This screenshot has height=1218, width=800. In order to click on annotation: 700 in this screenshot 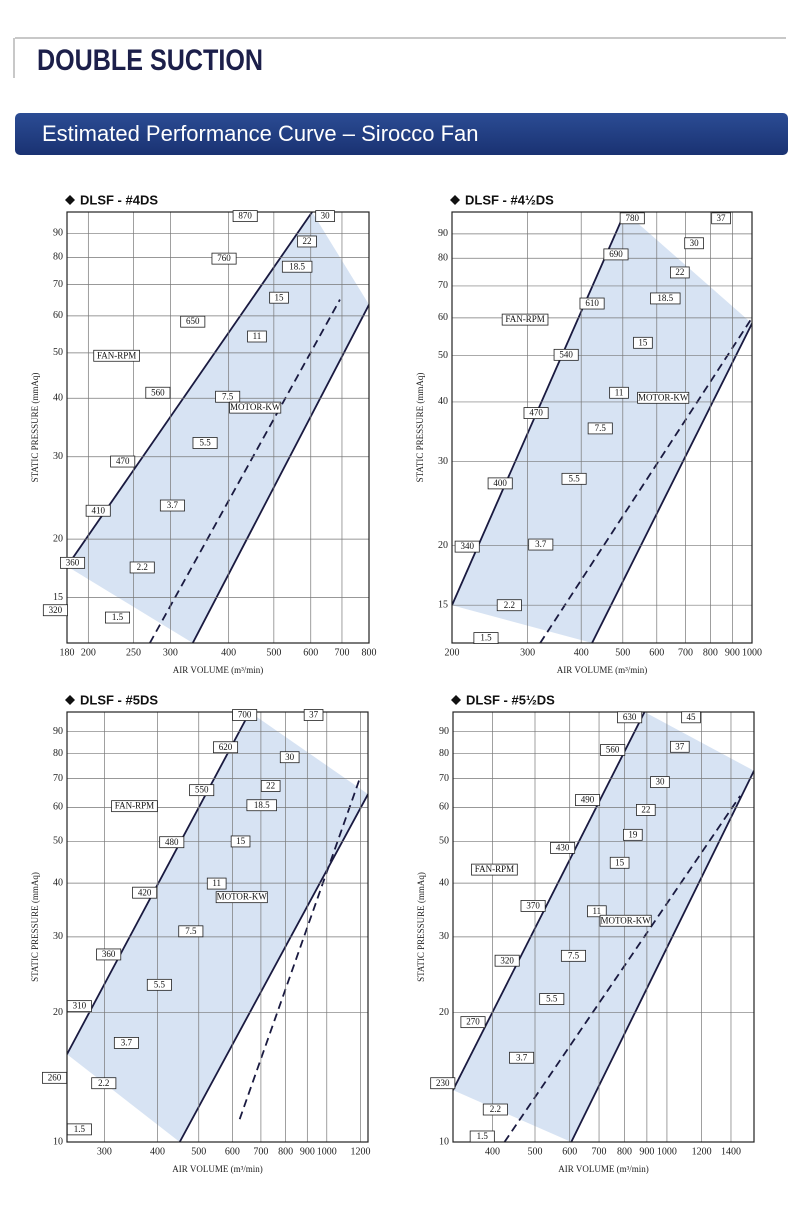, I will do `click(245, 715)`.